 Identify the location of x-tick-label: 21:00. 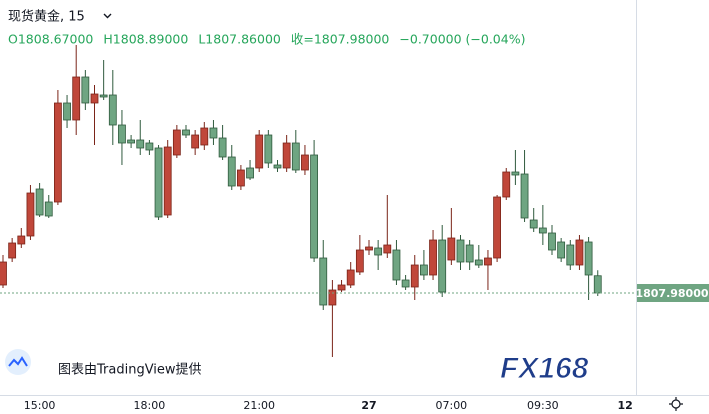
(259, 405).